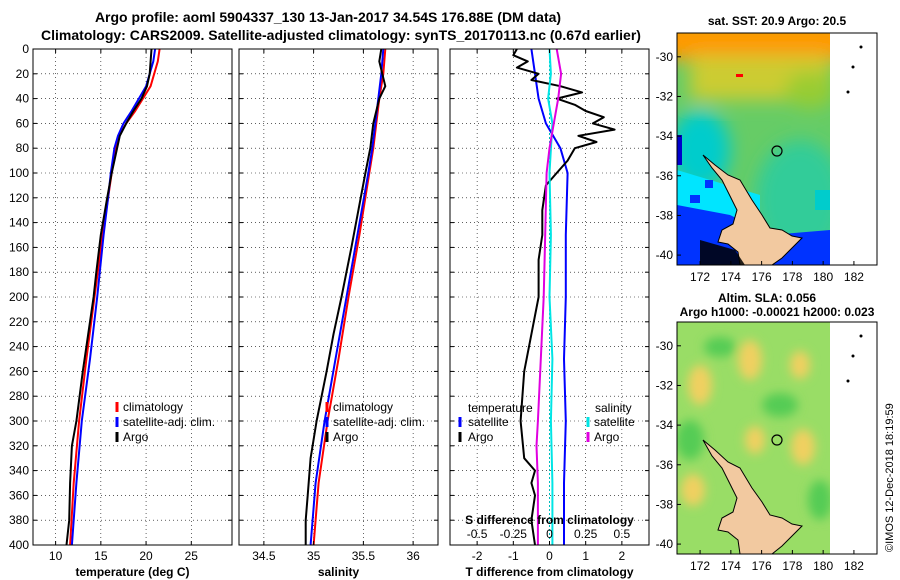  I want to click on legend-entry: Argo, so click(342, 437).